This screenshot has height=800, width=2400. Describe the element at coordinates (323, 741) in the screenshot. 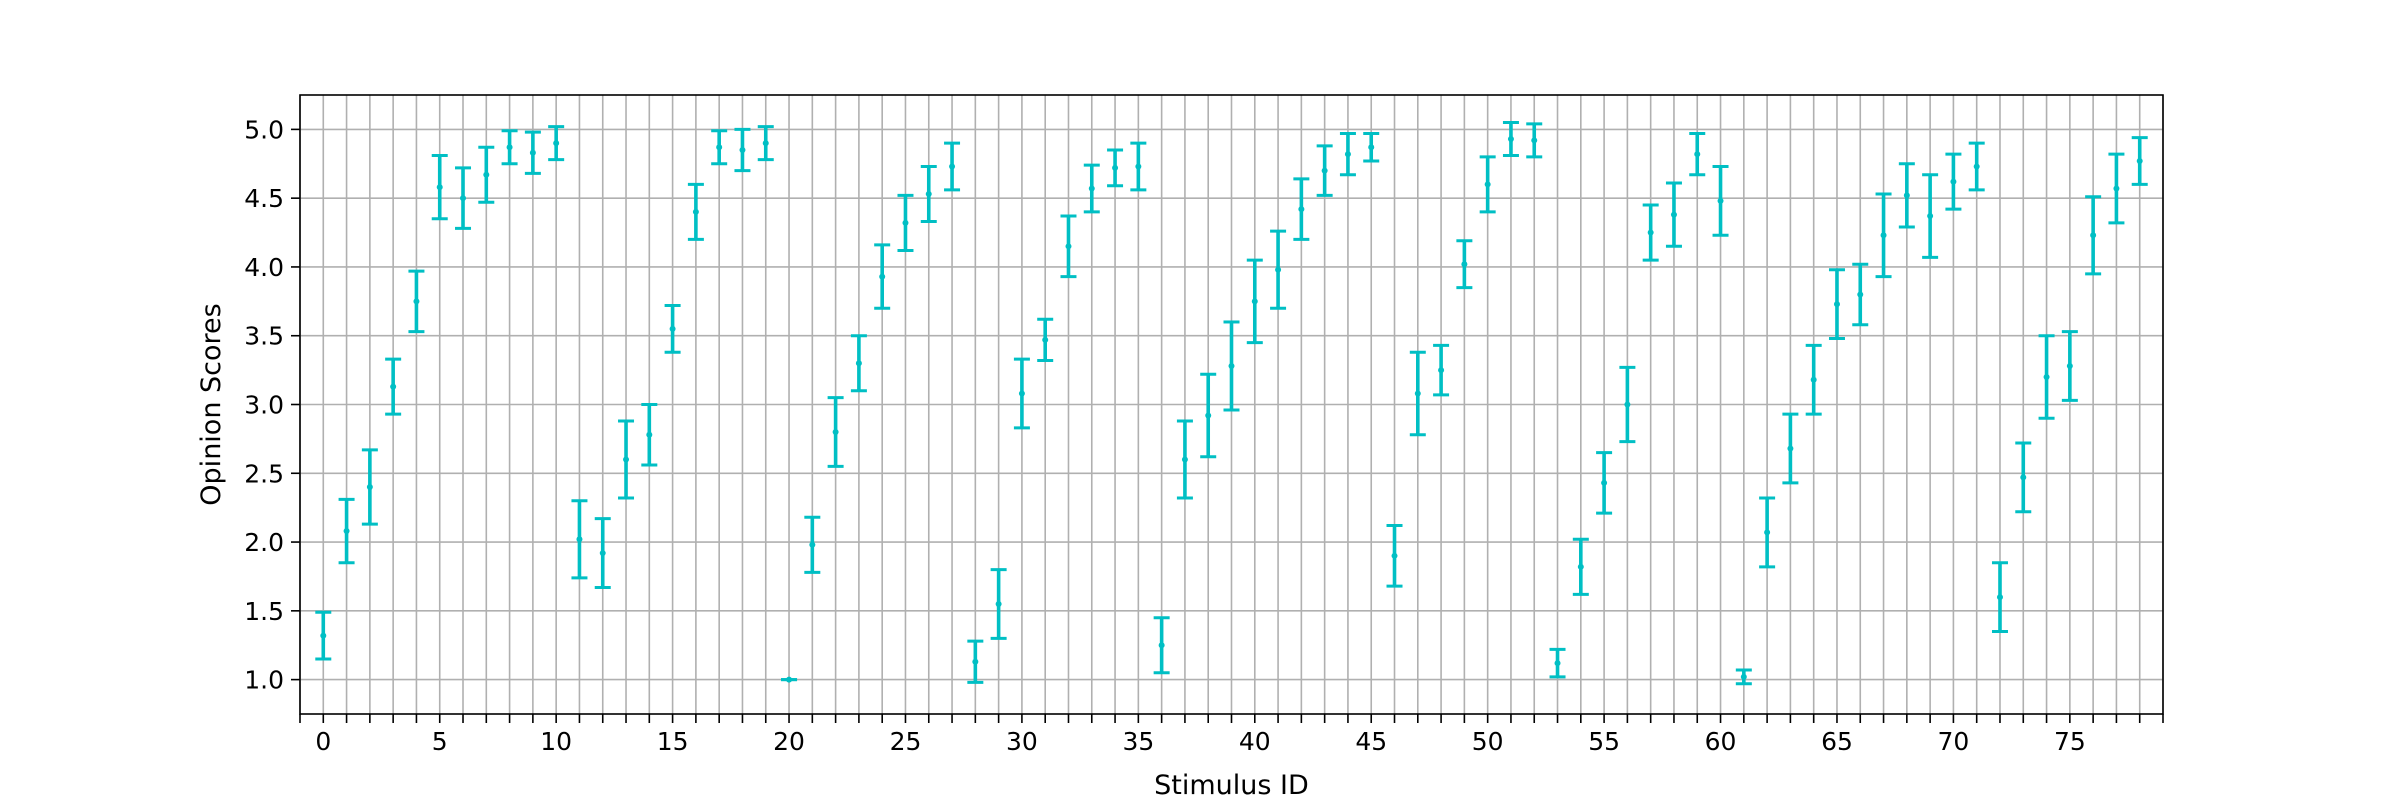

I see `x-tick-label: 0` at that location.